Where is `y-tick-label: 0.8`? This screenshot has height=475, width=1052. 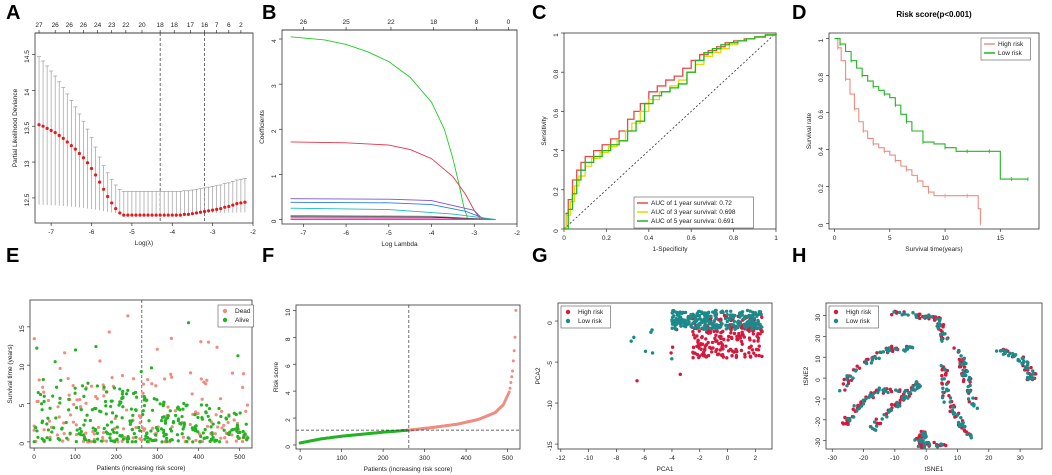 y-tick-label: 0.8 is located at coordinates (821, 77).